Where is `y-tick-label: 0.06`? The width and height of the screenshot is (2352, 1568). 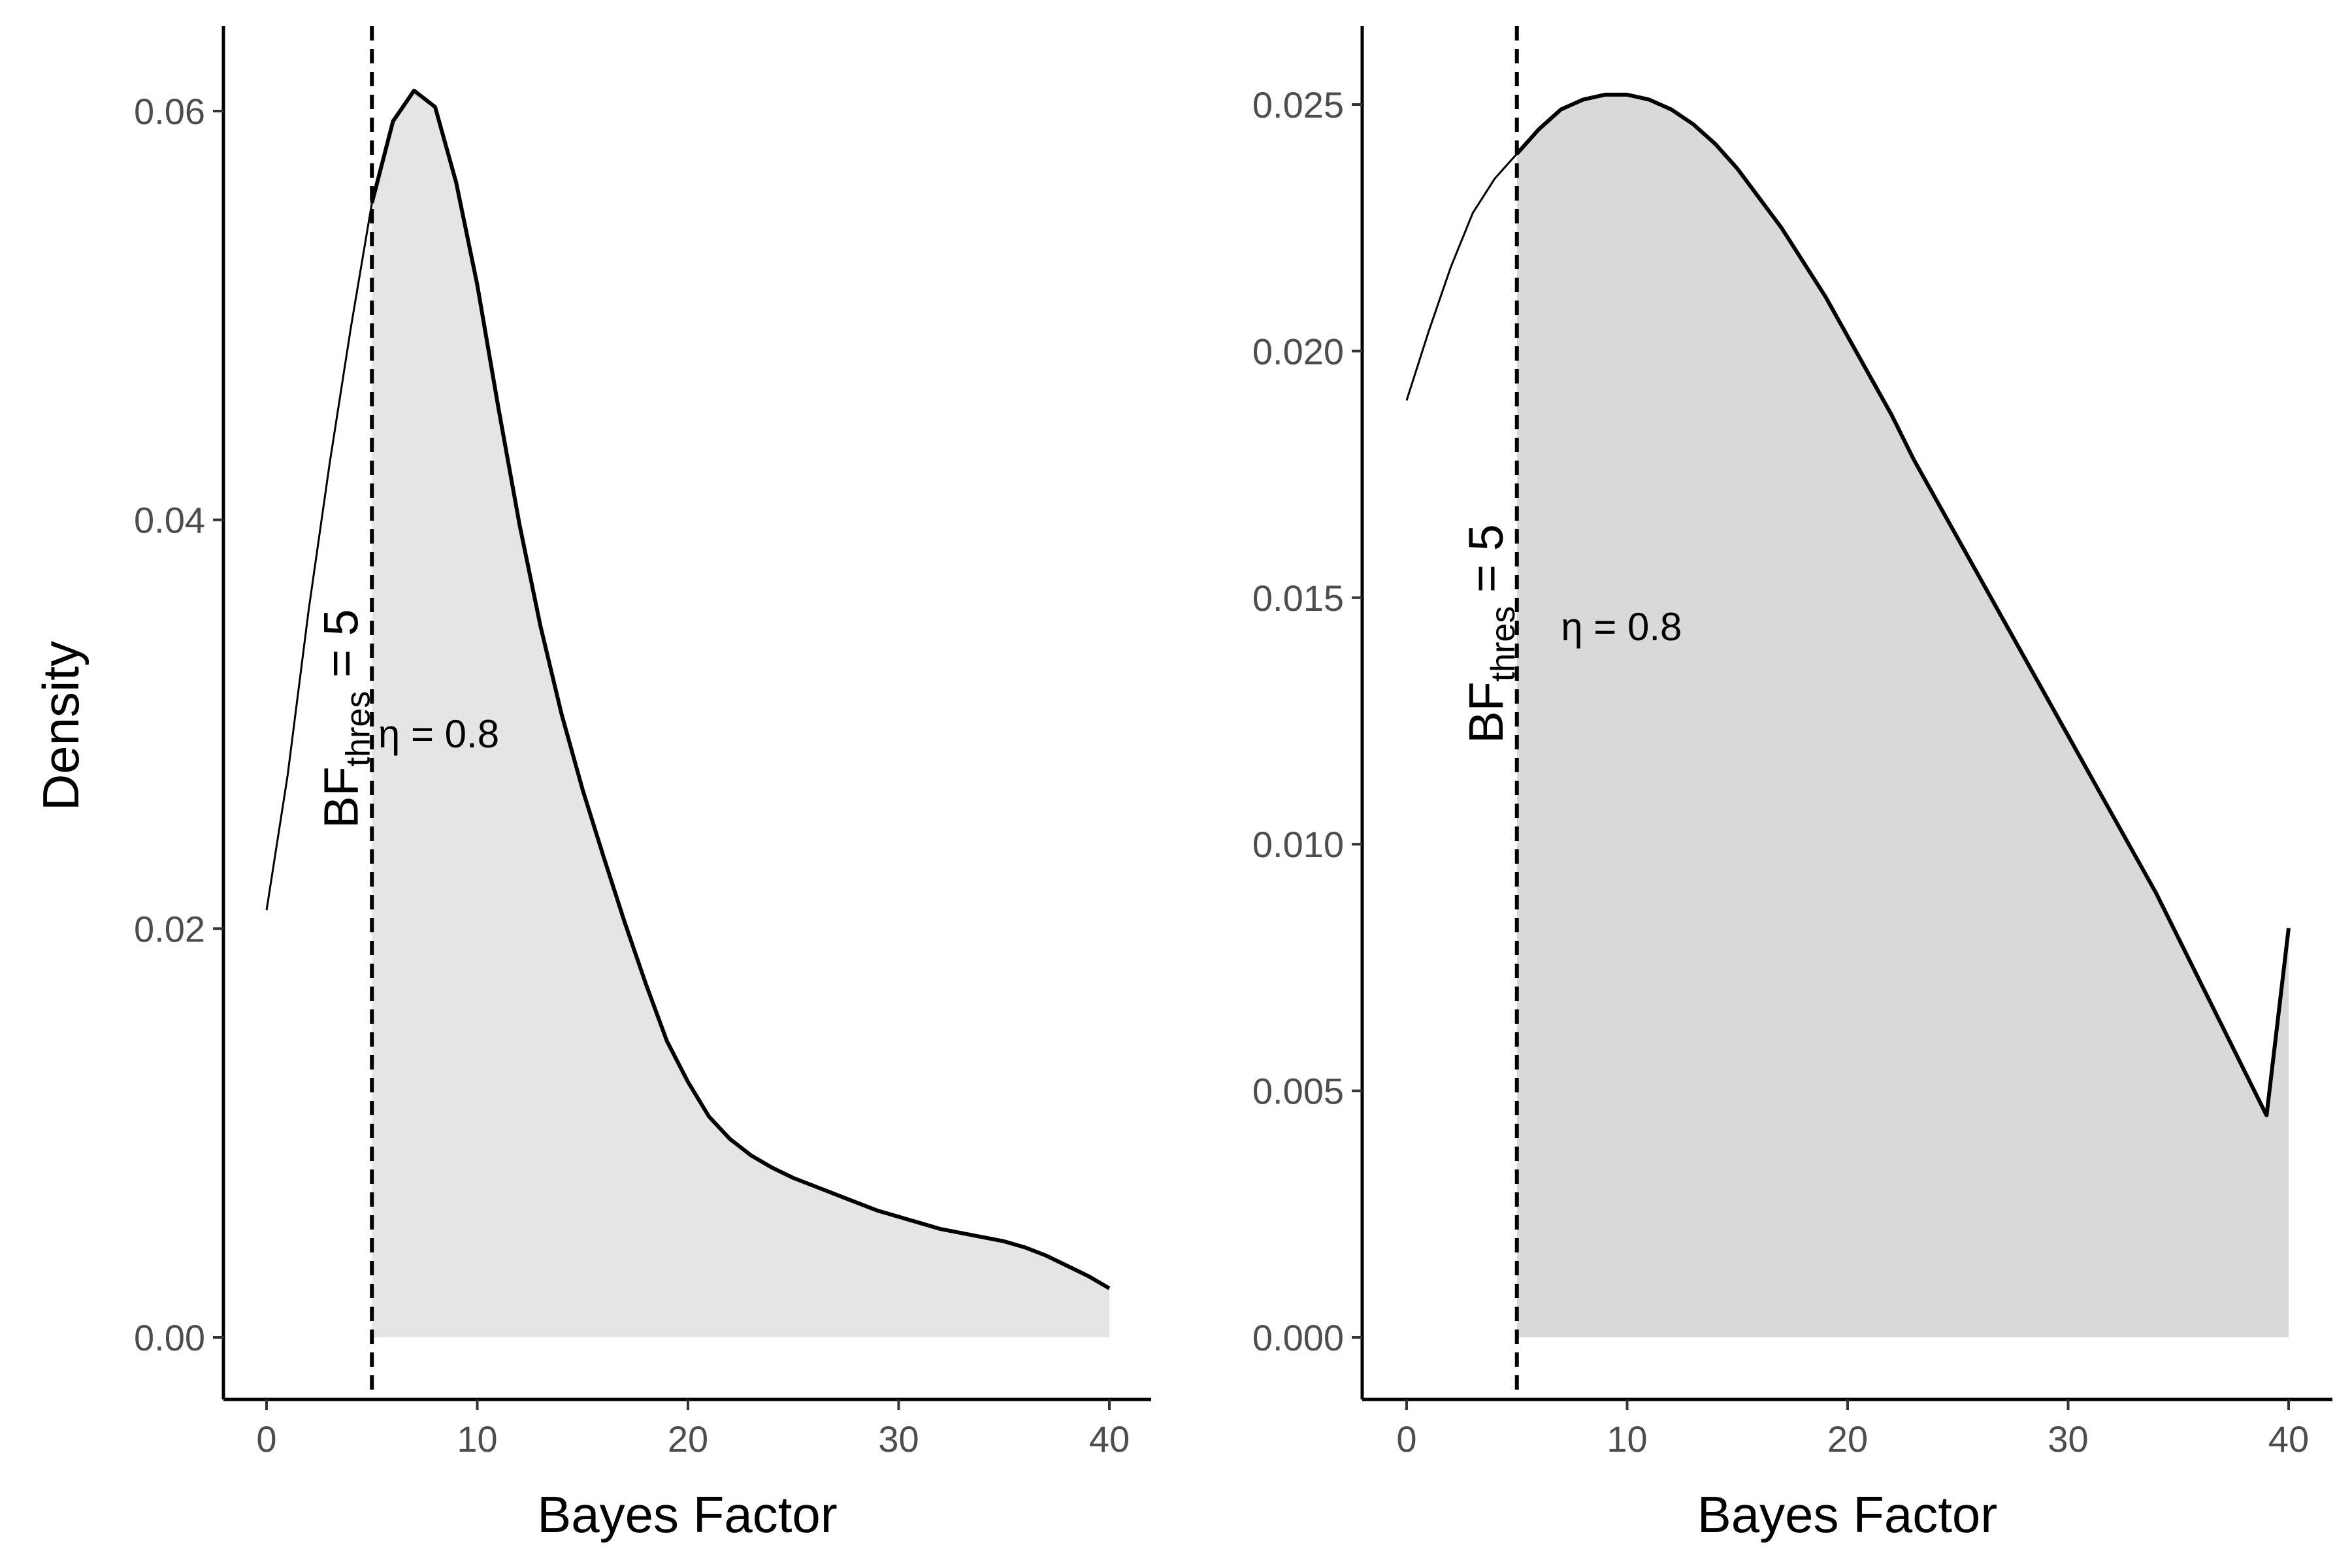 y-tick-label: 0.06 is located at coordinates (169, 111).